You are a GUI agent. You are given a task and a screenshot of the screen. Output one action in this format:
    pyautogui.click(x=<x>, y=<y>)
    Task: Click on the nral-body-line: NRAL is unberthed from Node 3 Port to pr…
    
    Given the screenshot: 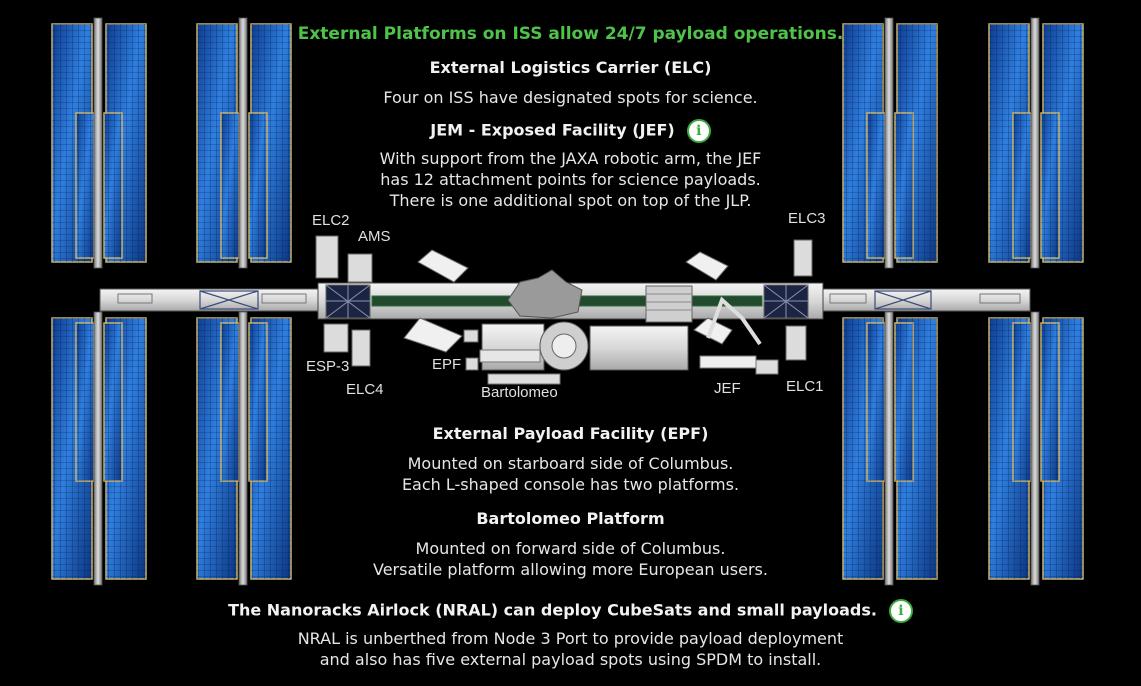 What is the action you would take?
    pyautogui.click(x=570, y=638)
    